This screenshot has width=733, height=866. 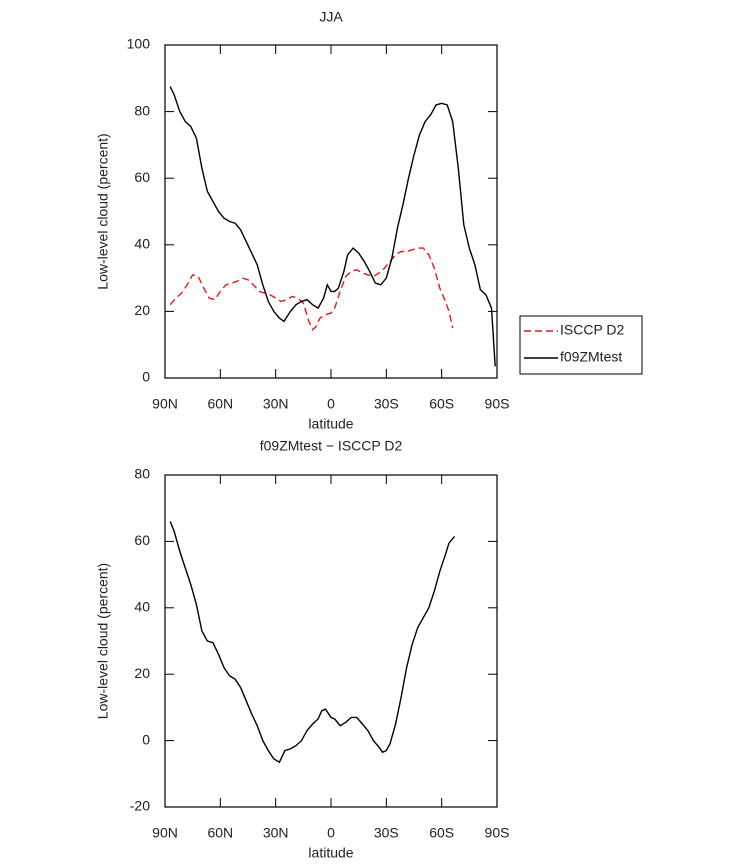 I want to click on chart-title: JJA, so click(x=331, y=17).